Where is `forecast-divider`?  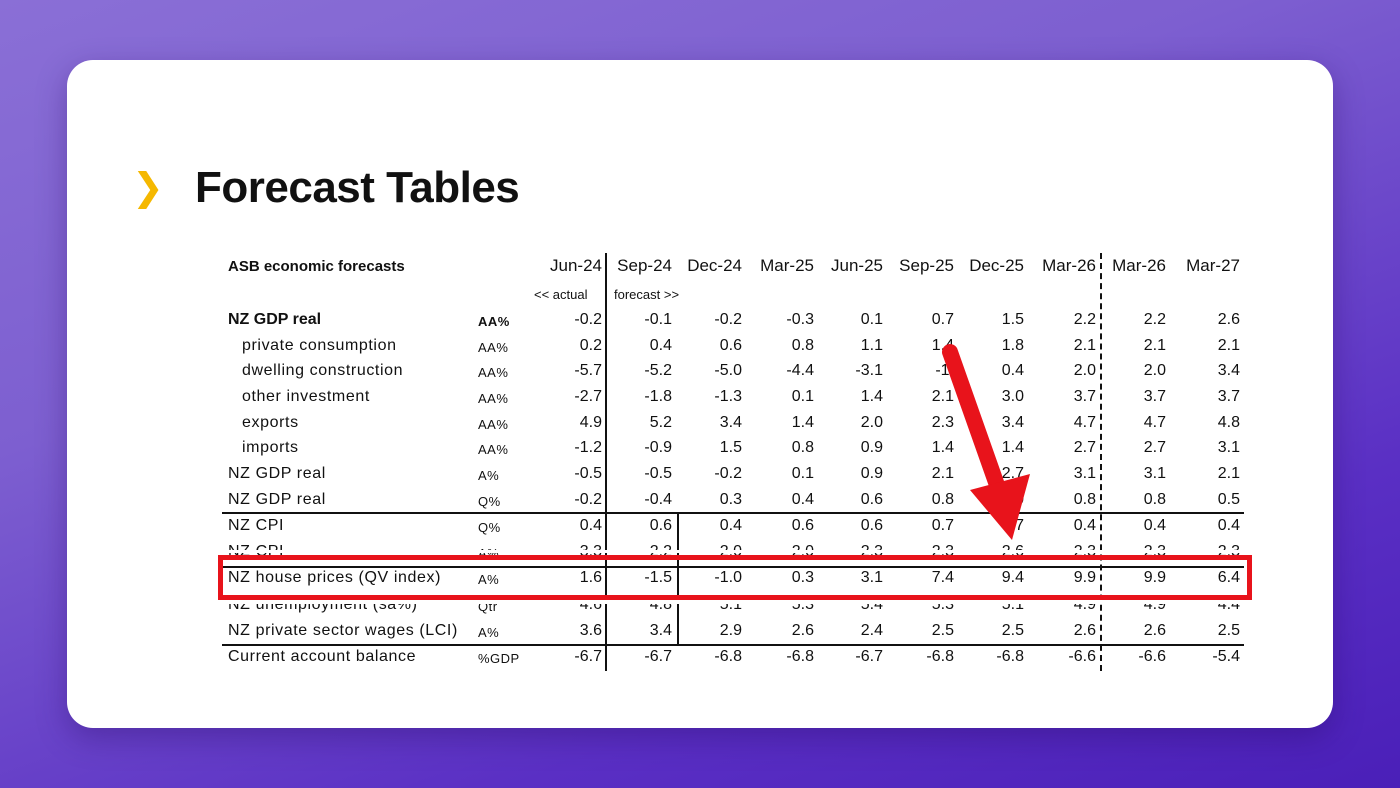
forecast-divider is located at coordinates (678, 578).